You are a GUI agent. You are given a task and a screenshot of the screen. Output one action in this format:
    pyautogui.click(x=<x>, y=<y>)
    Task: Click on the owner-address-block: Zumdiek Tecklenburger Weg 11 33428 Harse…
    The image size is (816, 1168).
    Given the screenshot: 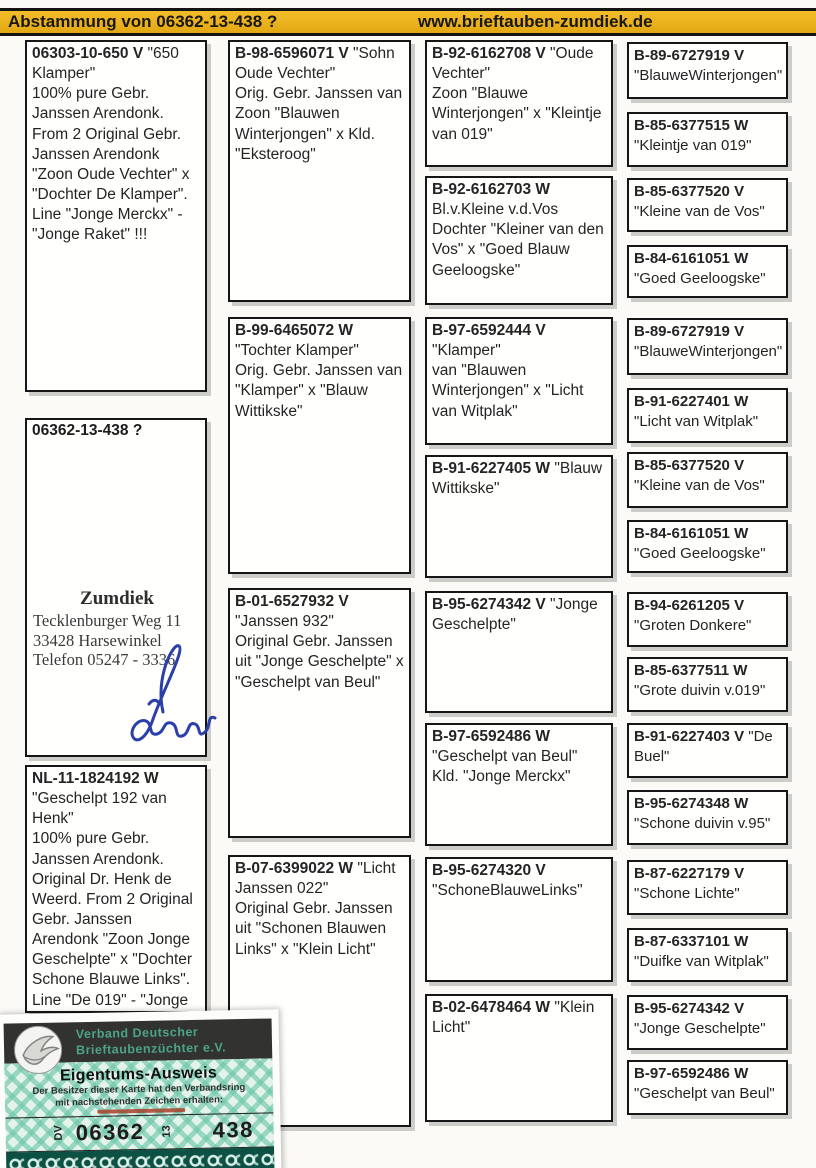 What is the action you would take?
    pyautogui.click(x=117, y=628)
    